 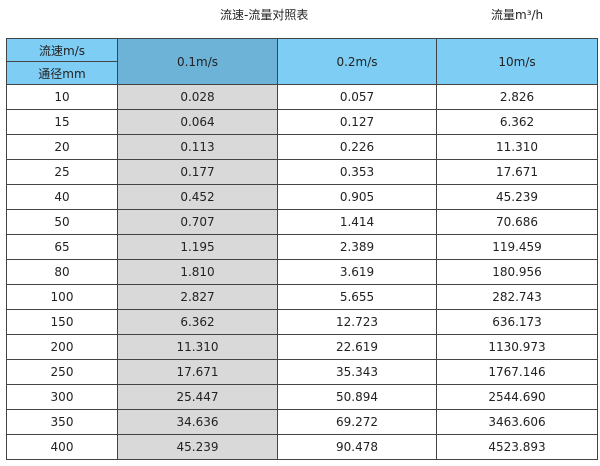 What do you see at coordinates (197, 197) in the screenshot?
I see `flow-cell: 0.452` at bounding box center [197, 197].